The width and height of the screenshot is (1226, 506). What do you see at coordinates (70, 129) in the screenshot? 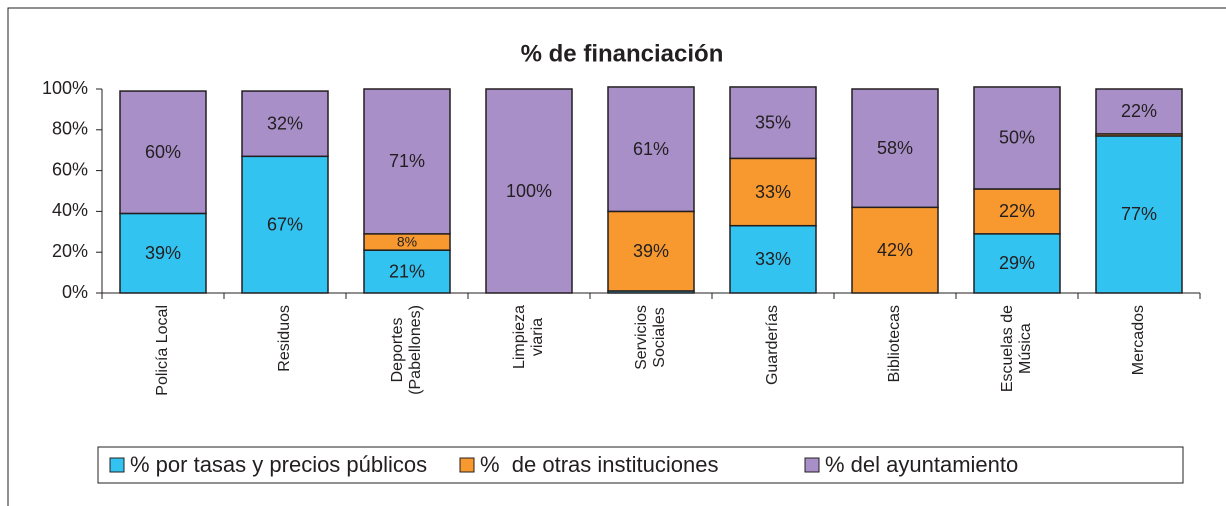
I see `y-tick-label: 80%` at bounding box center [70, 129].